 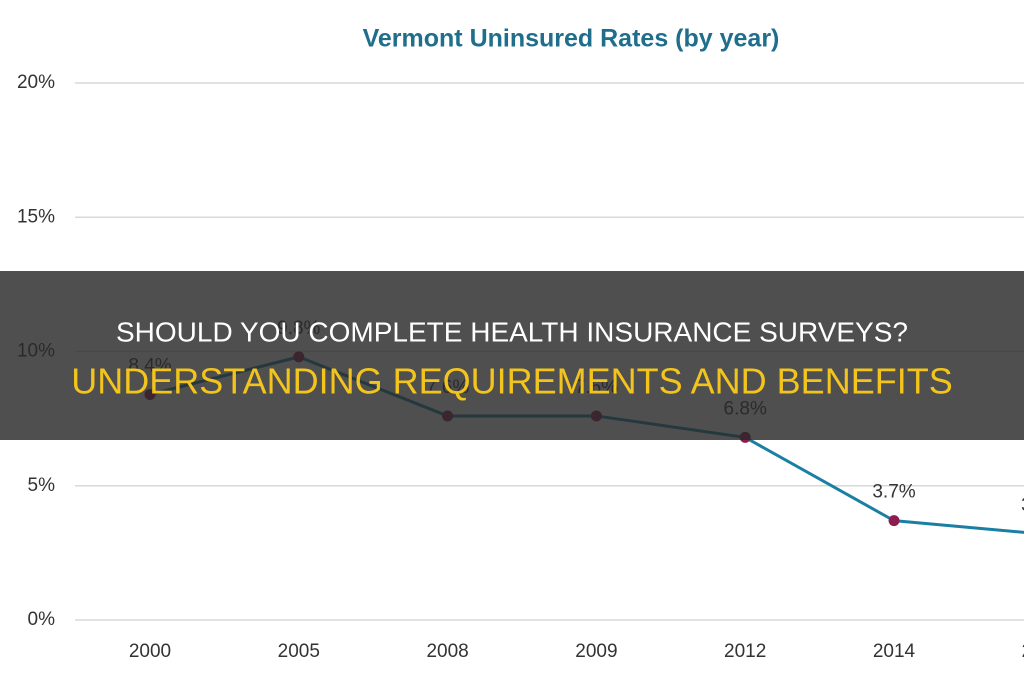 I want to click on data-label: 3.7%, so click(x=893, y=492).